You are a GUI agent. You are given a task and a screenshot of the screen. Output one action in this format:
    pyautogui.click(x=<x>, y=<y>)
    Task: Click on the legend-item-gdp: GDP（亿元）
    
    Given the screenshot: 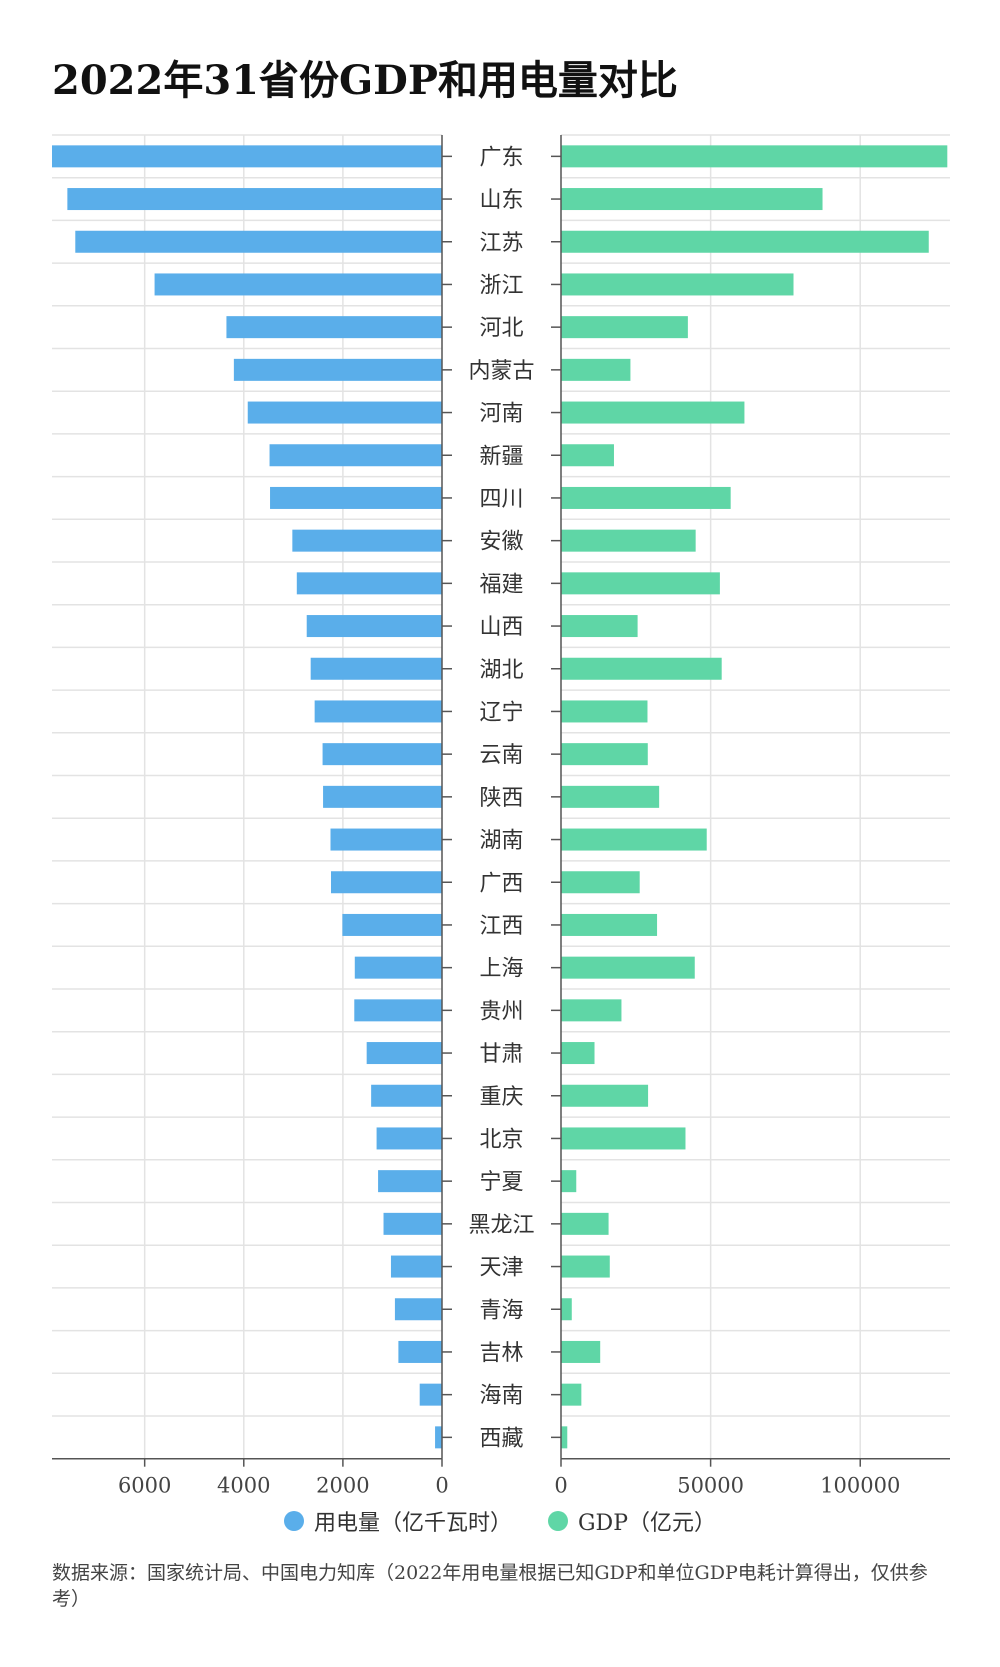 What is the action you would take?
    pyautogui.click(x=632, y=1521)
    